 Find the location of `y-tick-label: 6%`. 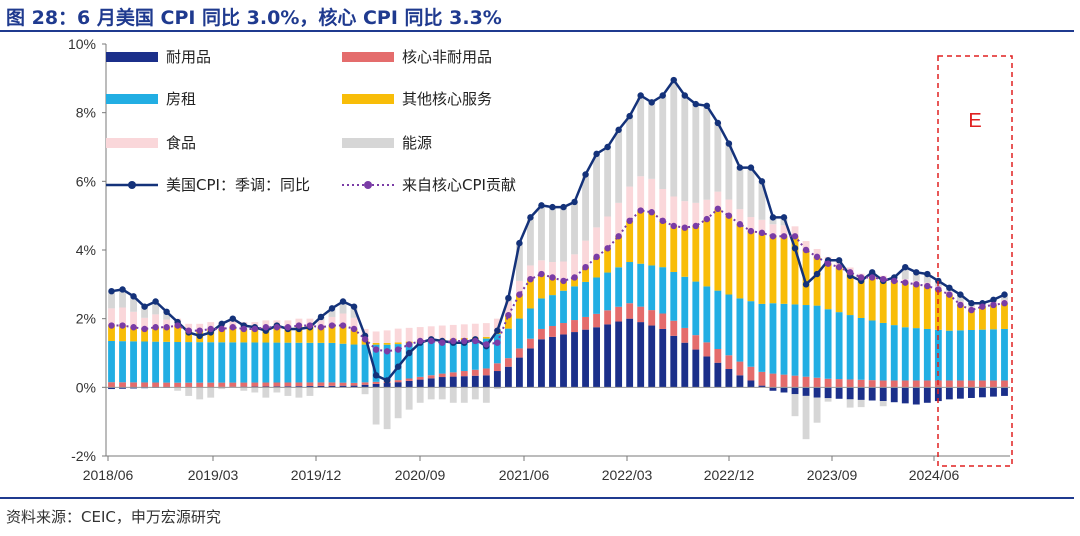

y-tick-label: 6% is located at coordinates (86, 181).